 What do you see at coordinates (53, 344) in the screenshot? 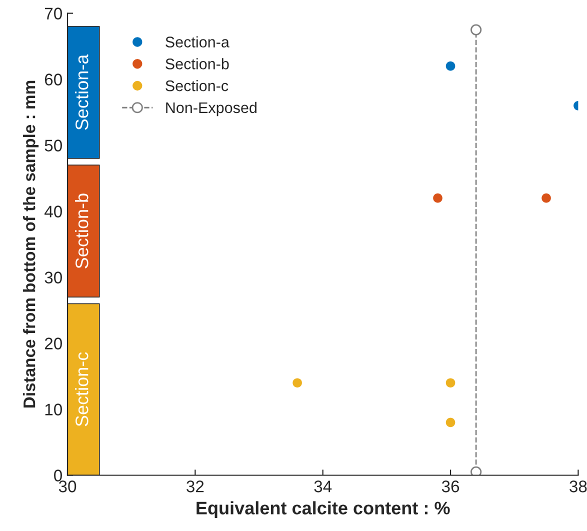
I see `y-tick-label: 20` at bounding box center [53, 344].